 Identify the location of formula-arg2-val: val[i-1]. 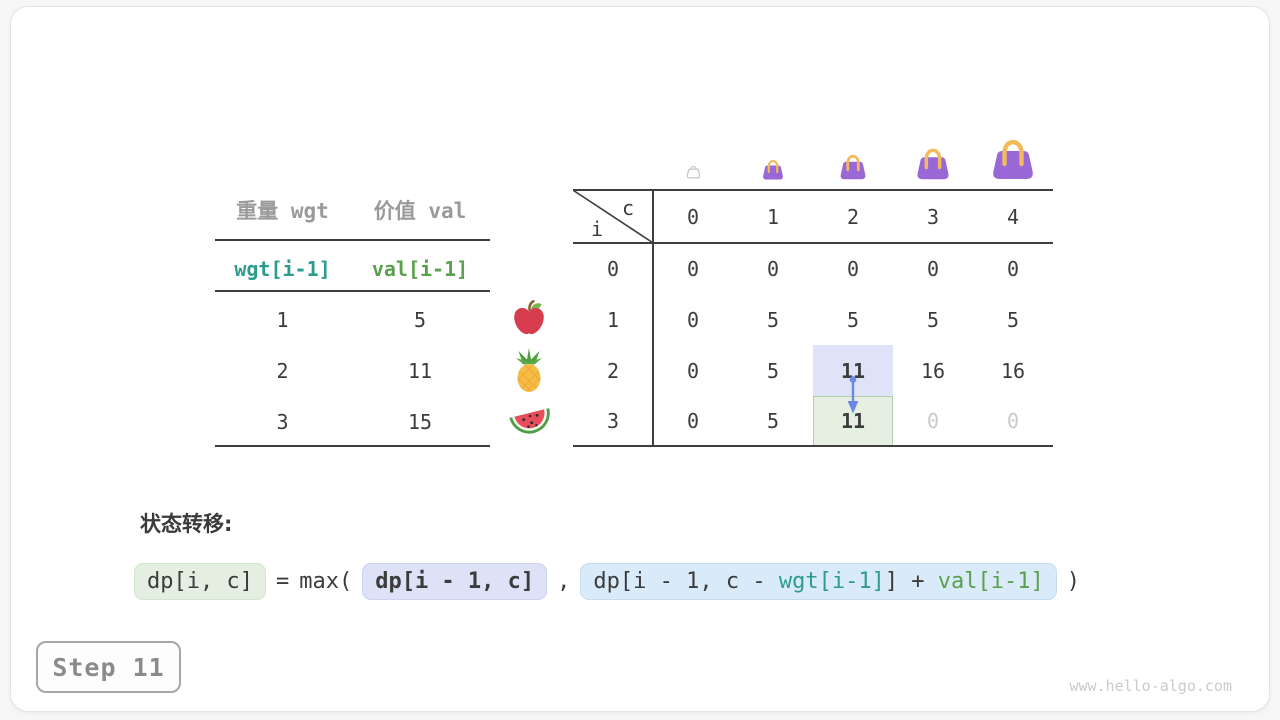
(990, 581).